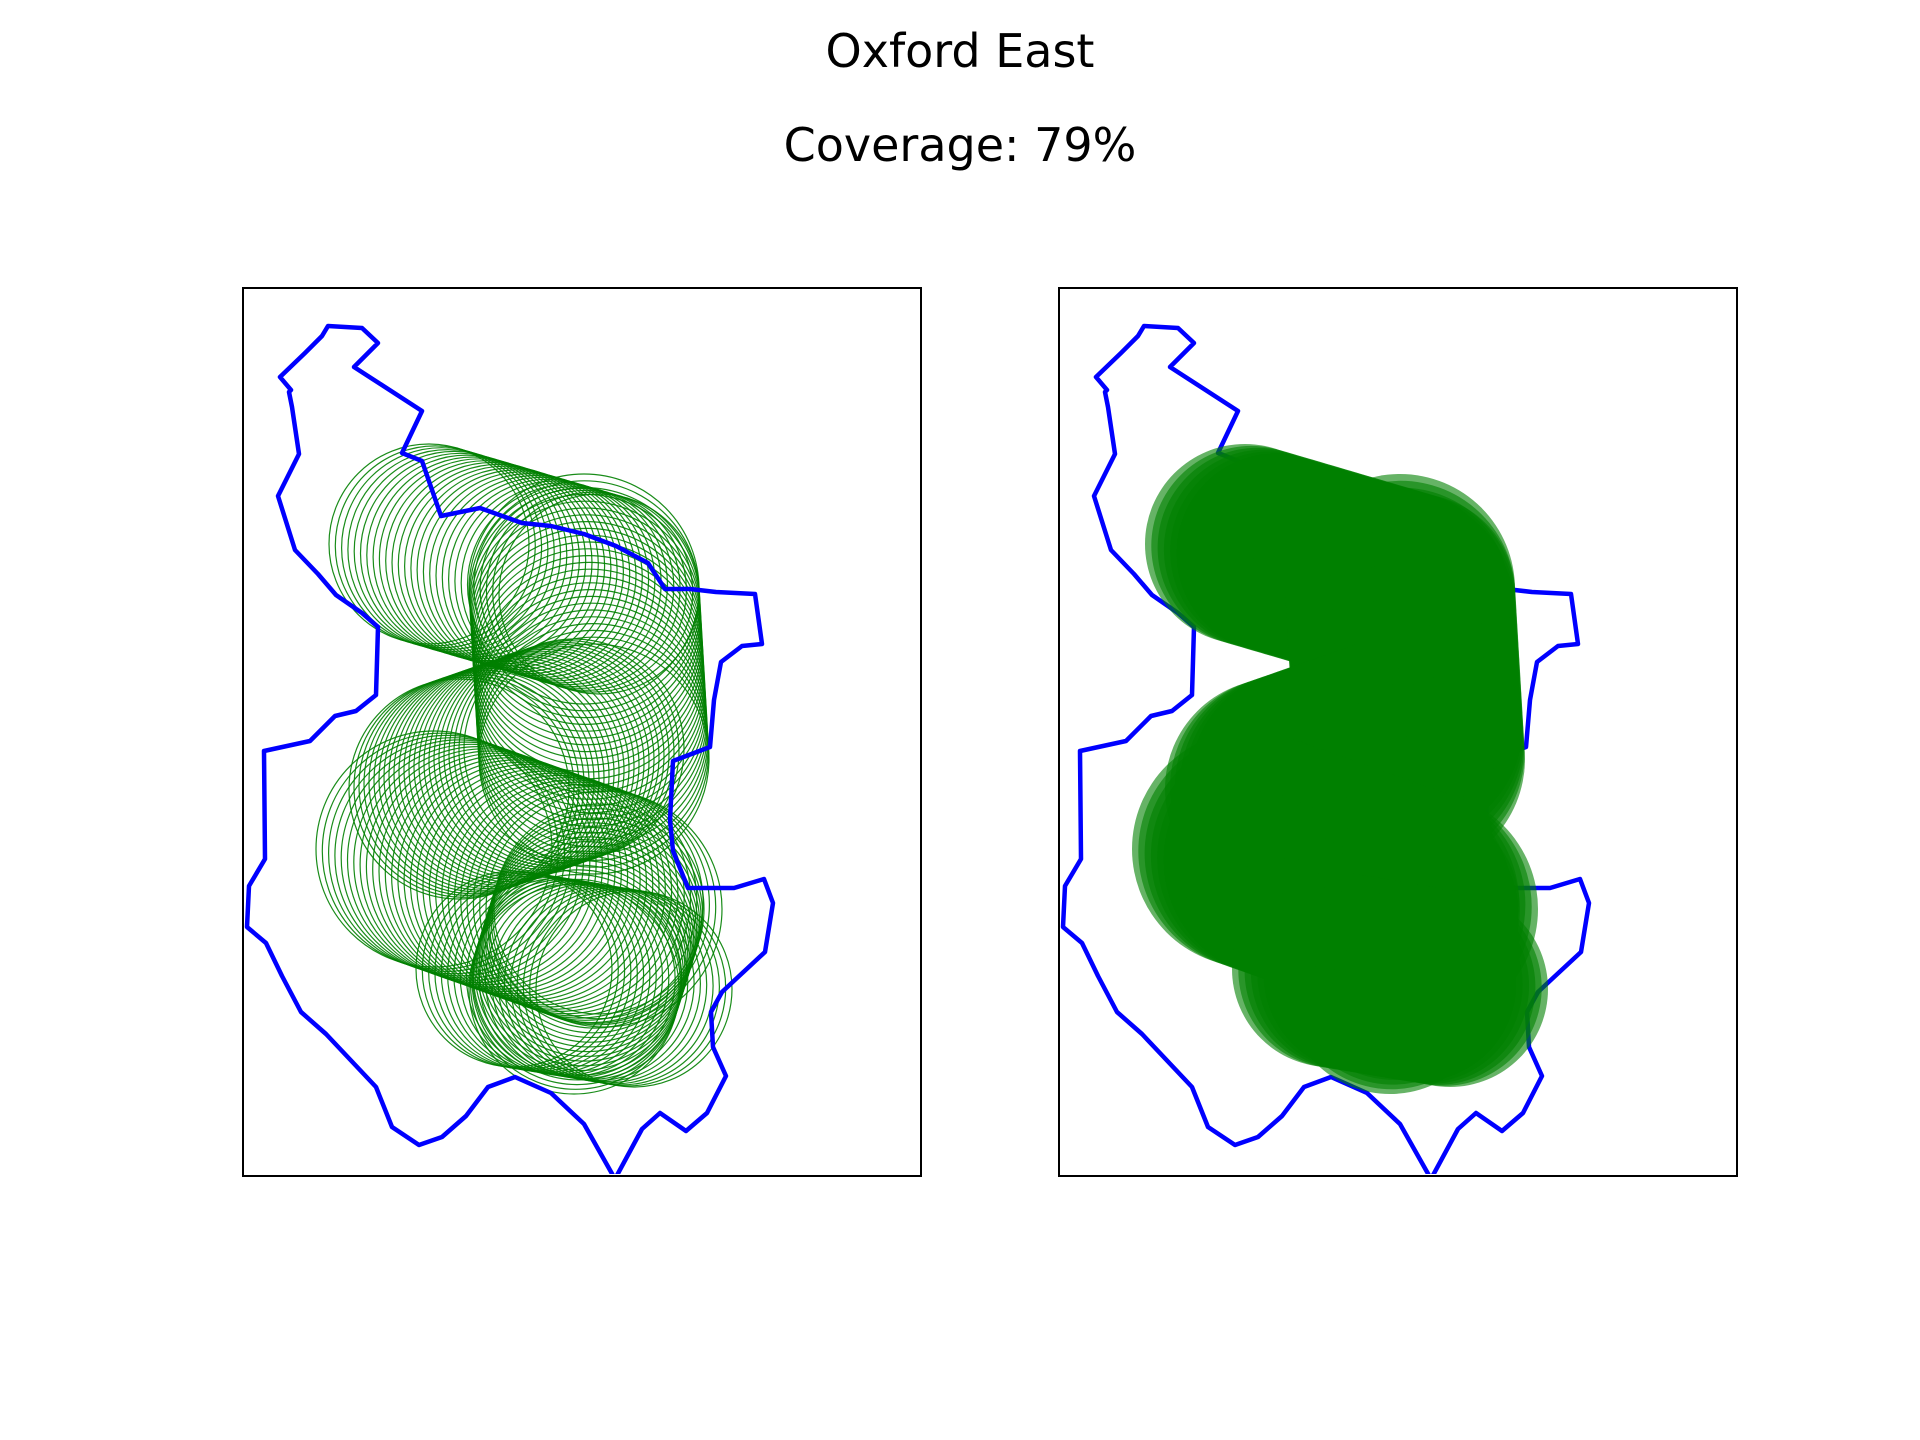 This screenshot has height=1440, width=1920. Describe the element at coordinates (1340, 769) in the screenshot. I see `coverage-filled-circles` at that location.